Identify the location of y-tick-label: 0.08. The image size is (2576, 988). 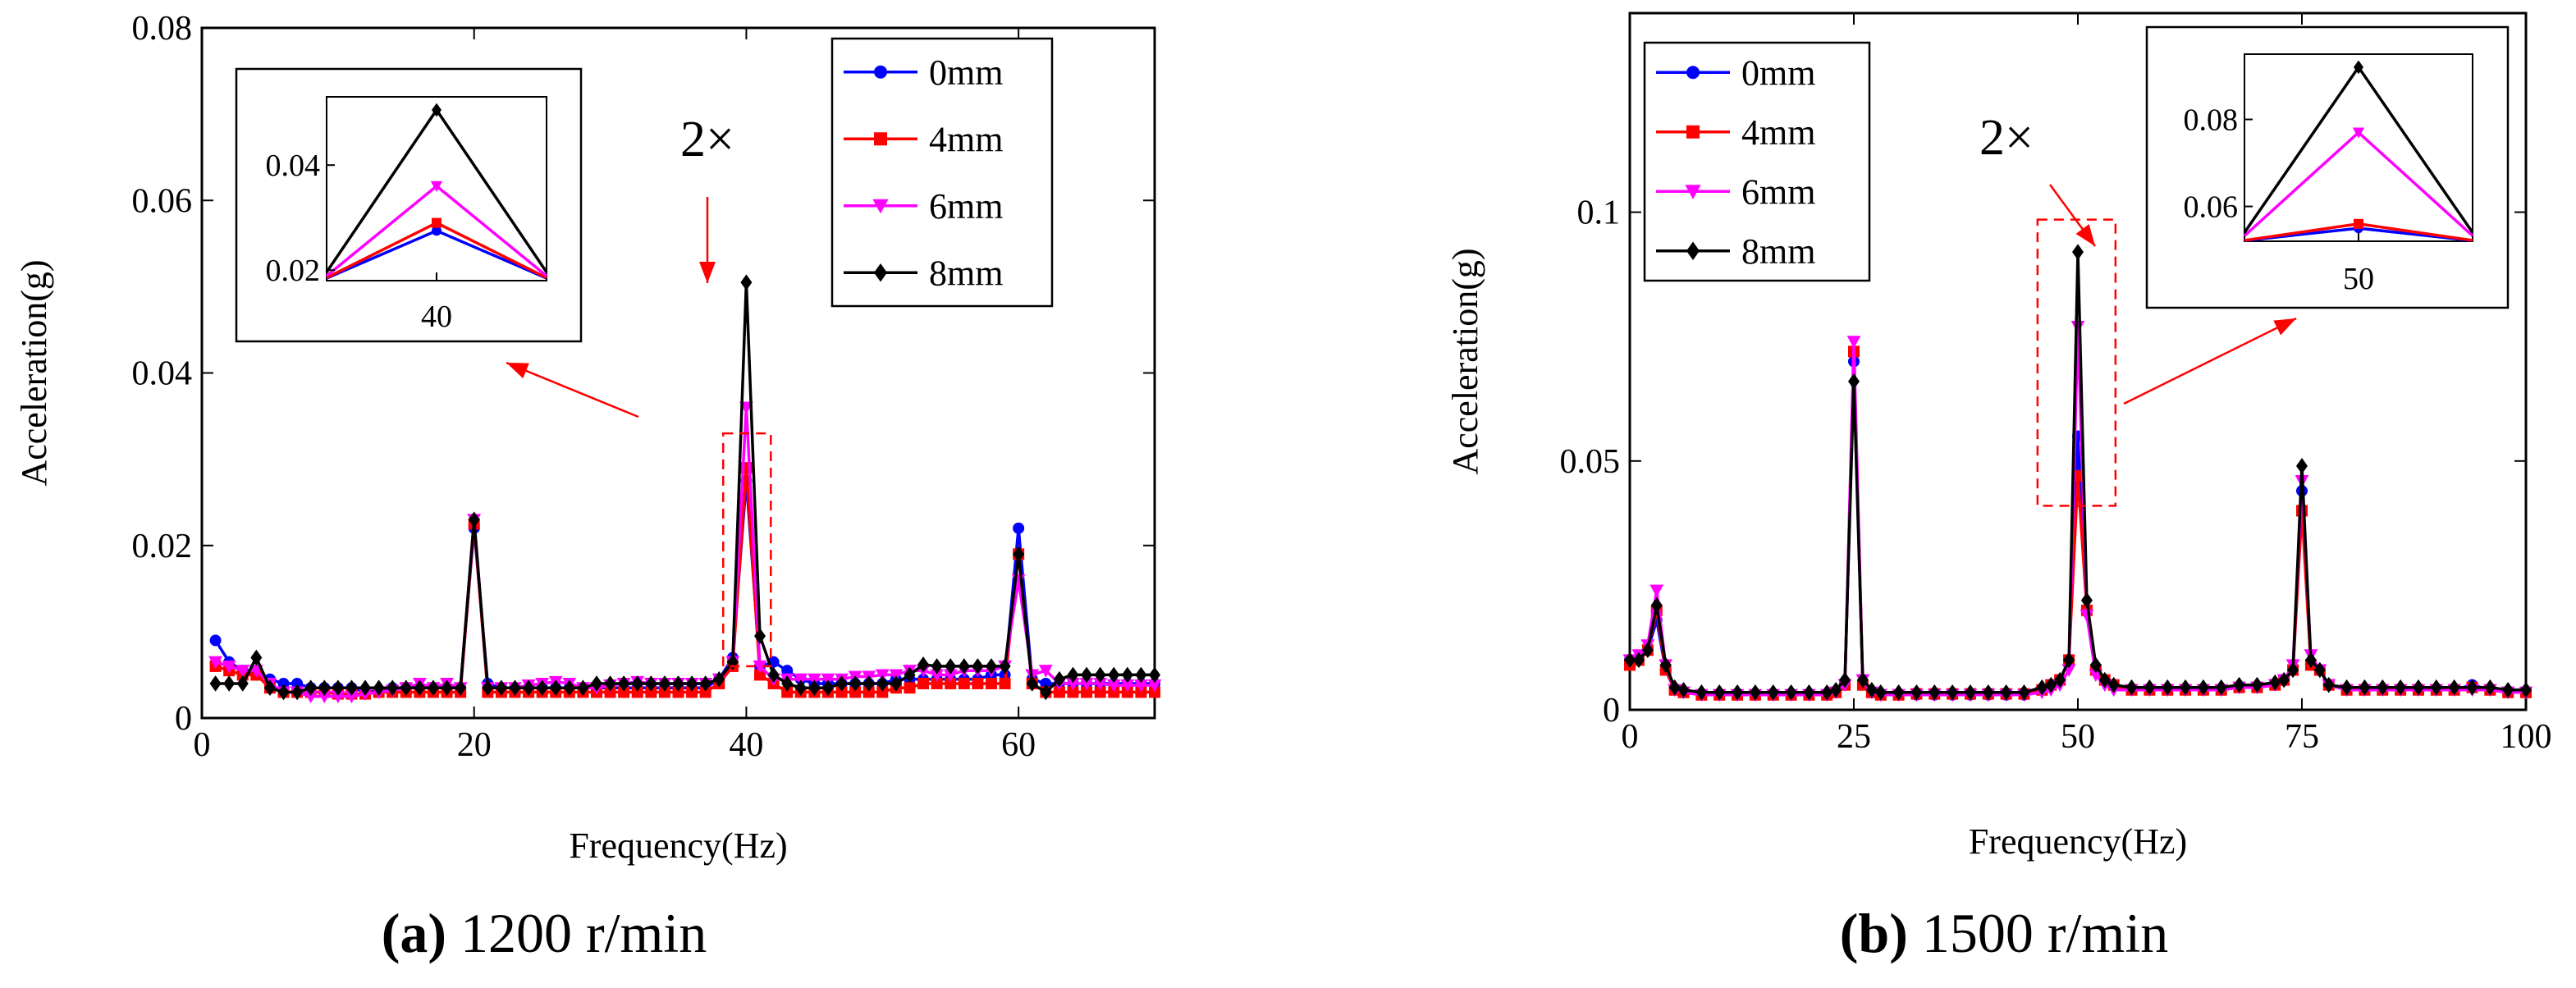
(162, 29).